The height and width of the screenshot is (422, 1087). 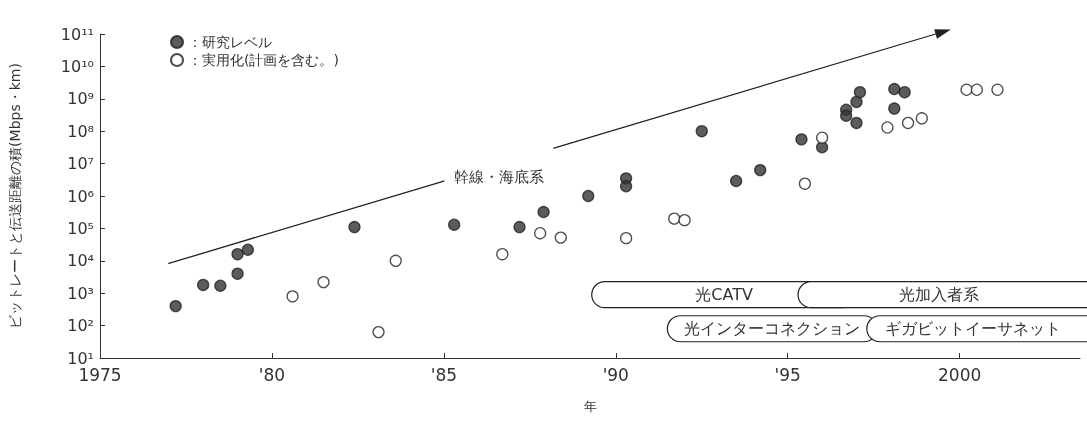 What do you see at coordinates (80, 228) in the screenshot?
I see `y-tick-label: 10⁵` at bounding box center [80, 228].